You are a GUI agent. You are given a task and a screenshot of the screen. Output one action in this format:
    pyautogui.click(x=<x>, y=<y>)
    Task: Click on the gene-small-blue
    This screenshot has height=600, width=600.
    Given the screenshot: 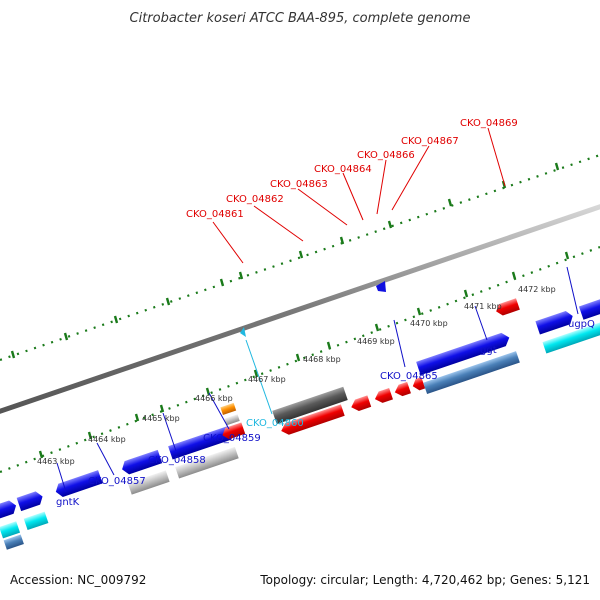 What is the action you would take?
    pyautogui.click(x=381, y=286)
    